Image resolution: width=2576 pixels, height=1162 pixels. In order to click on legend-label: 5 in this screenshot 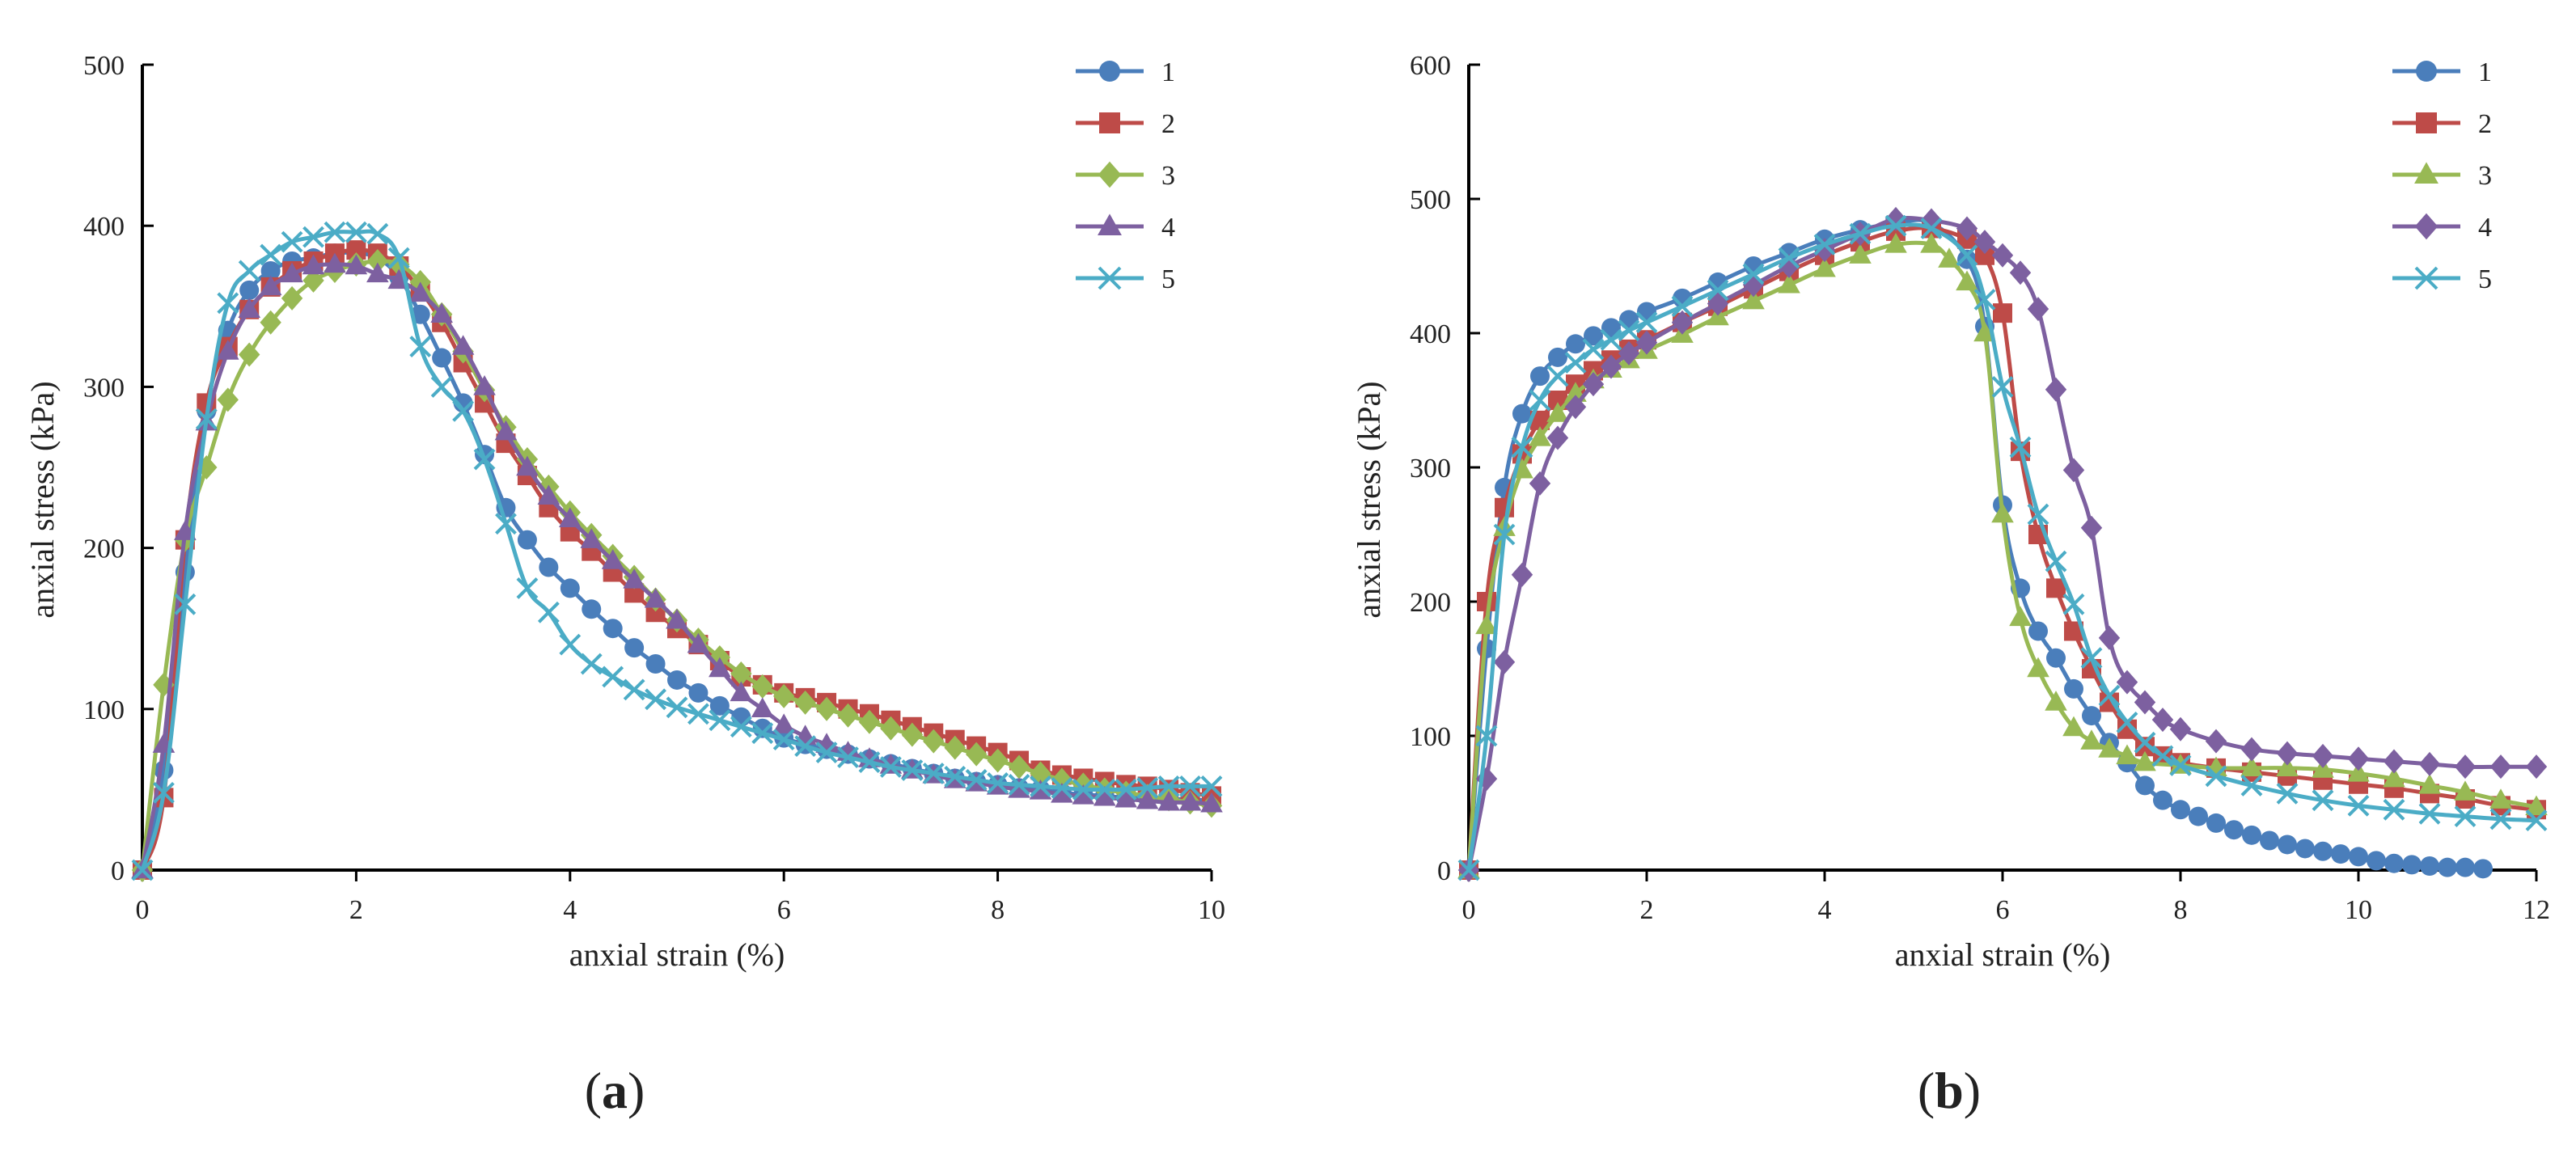, I will do `click(2485, 279)`.